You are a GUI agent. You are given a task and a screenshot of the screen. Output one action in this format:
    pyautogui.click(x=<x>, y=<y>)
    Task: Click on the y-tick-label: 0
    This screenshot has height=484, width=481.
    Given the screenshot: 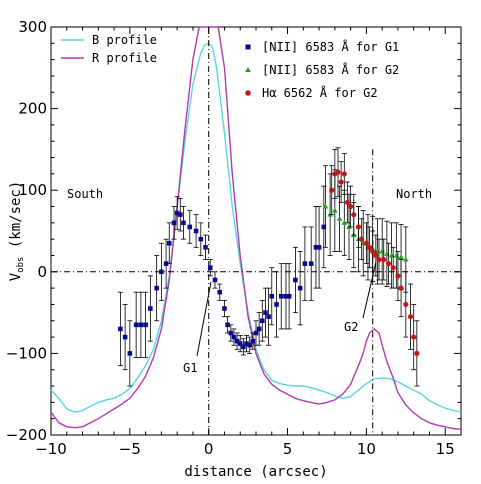 What is the action you would take?
    pyautogui.click(x=42, y=272)
    